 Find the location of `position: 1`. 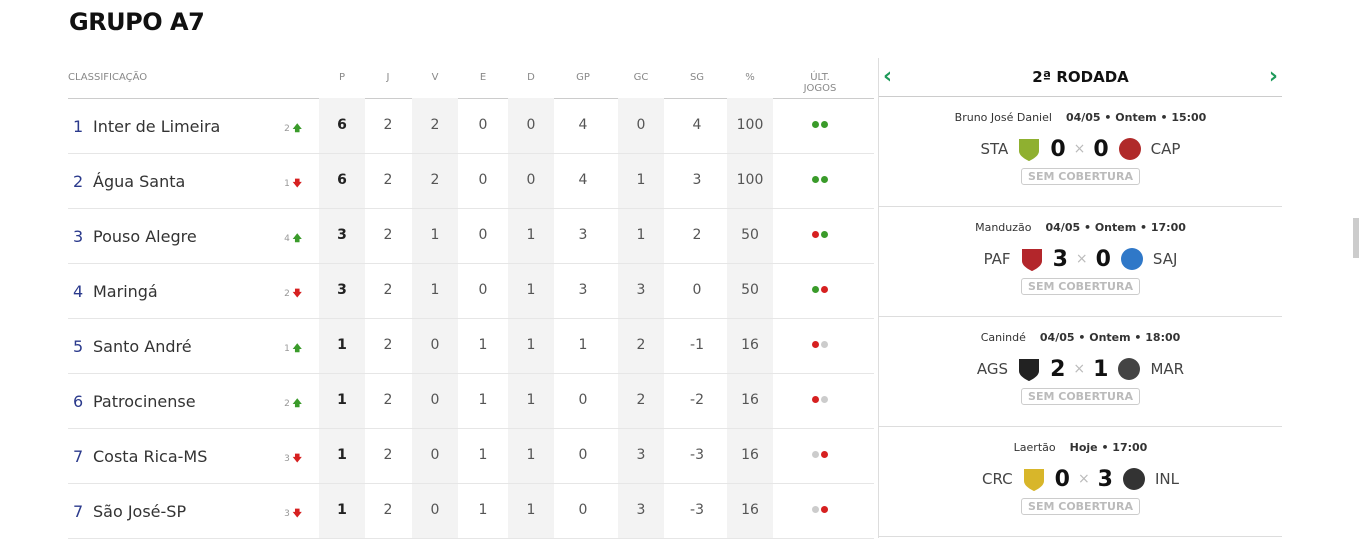

position: 1 is located at coordinates (78, 126).